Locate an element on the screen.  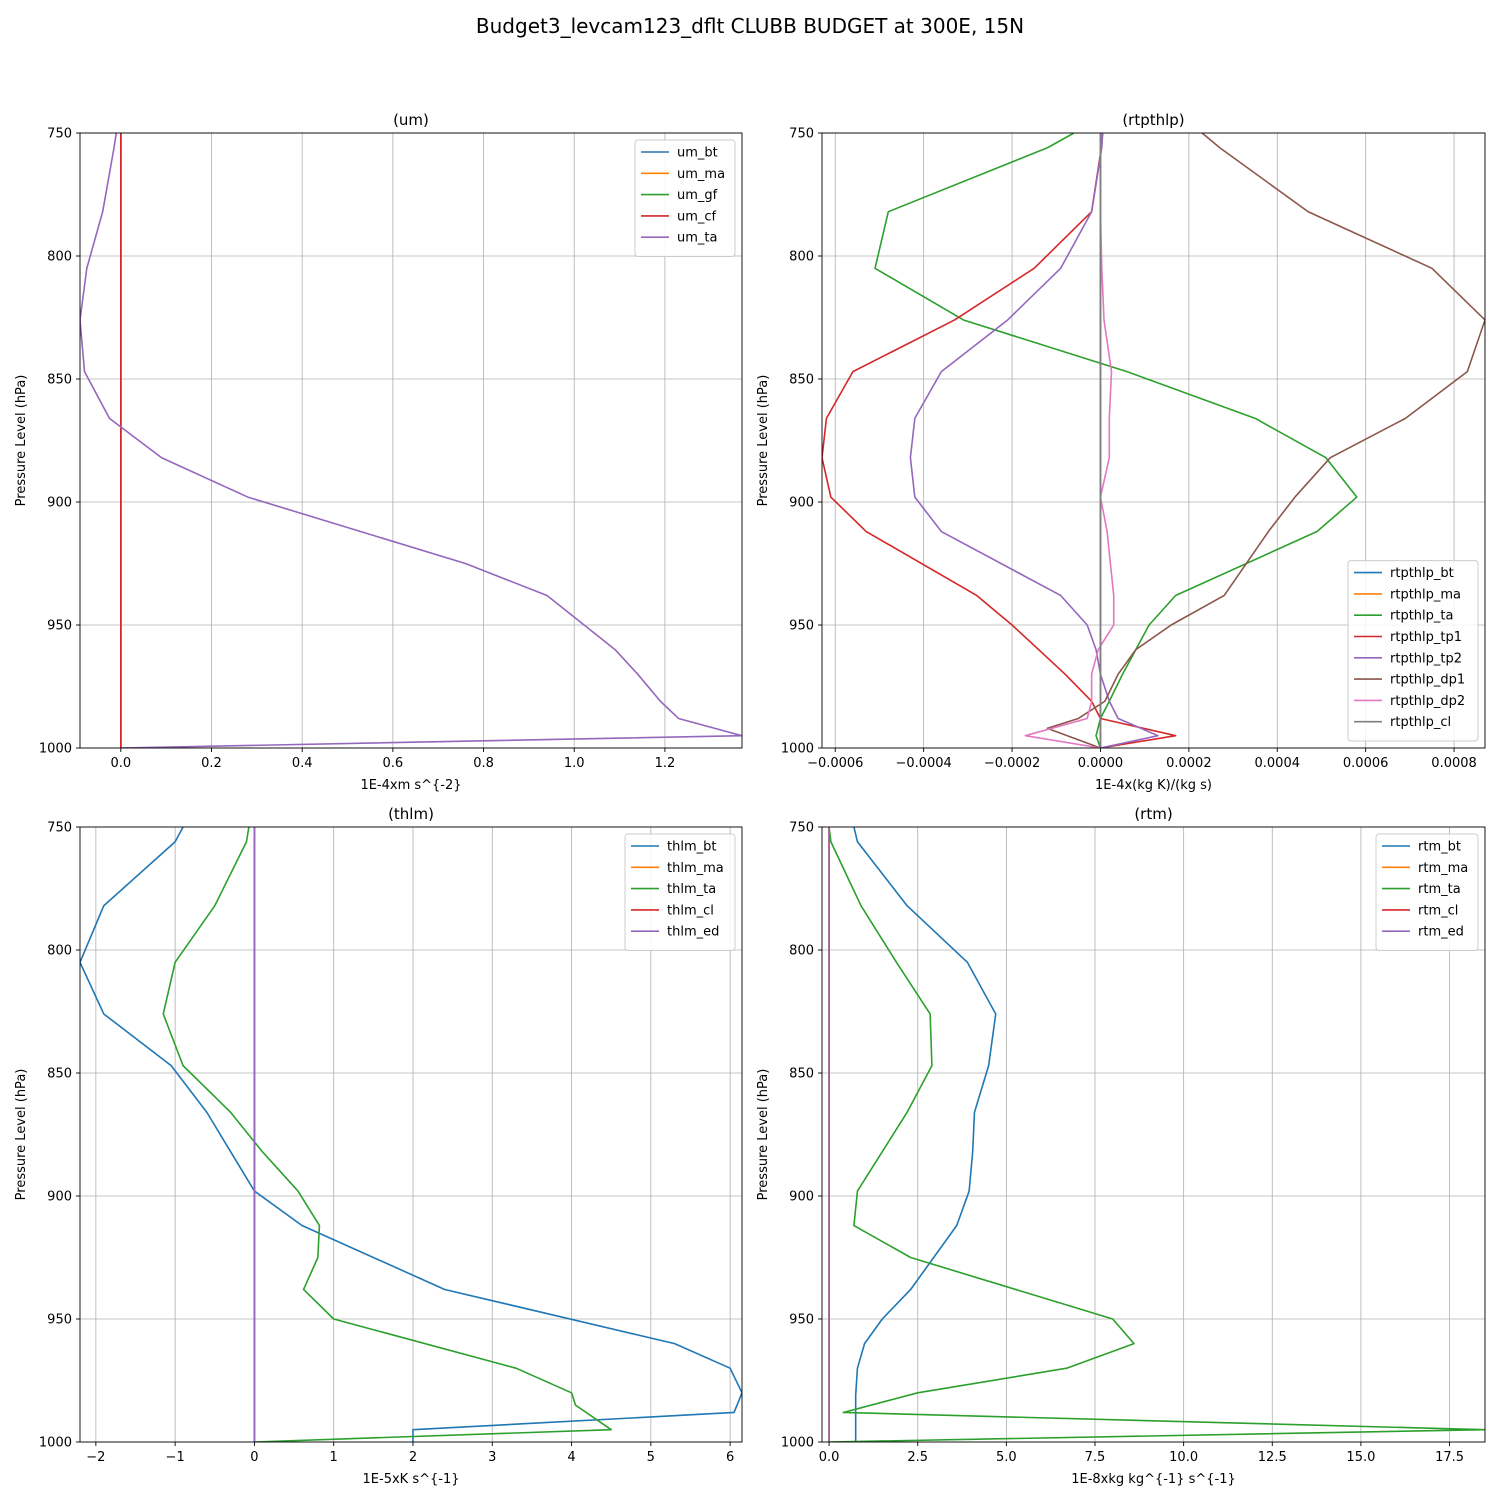
series-line-rtpthlp-dp2 is located at coordinates (1069, 440).